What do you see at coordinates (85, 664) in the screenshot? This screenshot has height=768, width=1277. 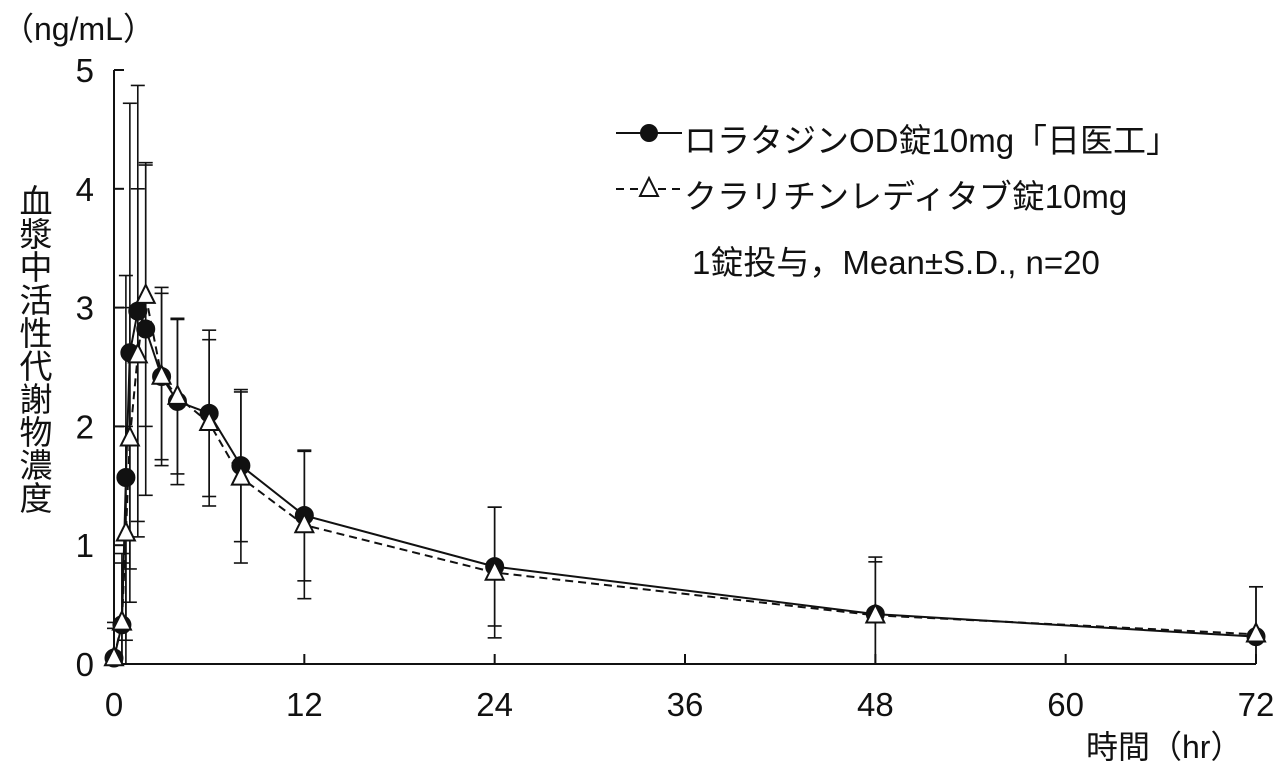 I see `y-tick-label: 0` at bounding box center [85, 664].